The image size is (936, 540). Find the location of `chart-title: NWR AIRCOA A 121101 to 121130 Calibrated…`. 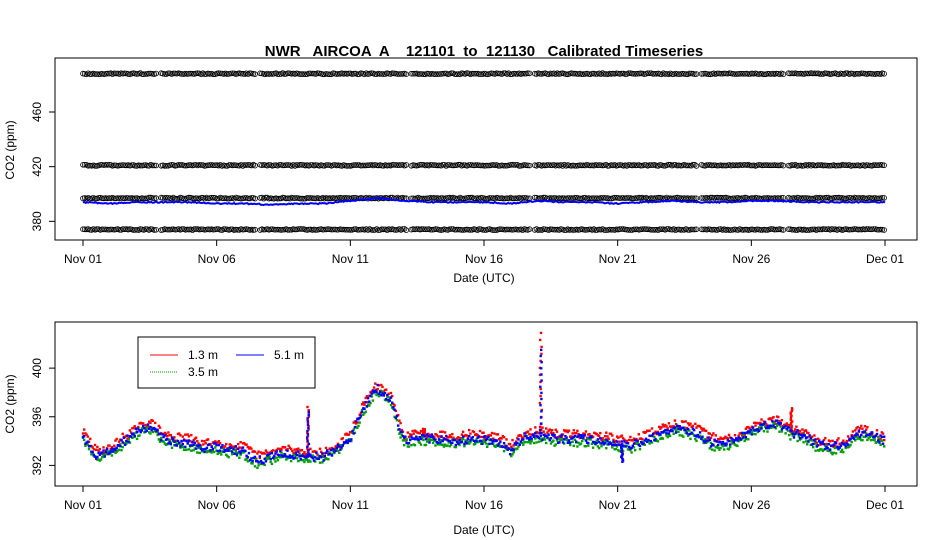

chart-title: NWR AIRCOA A 121101 to 121130 Calibrated… is located at coordinates (484, 51).